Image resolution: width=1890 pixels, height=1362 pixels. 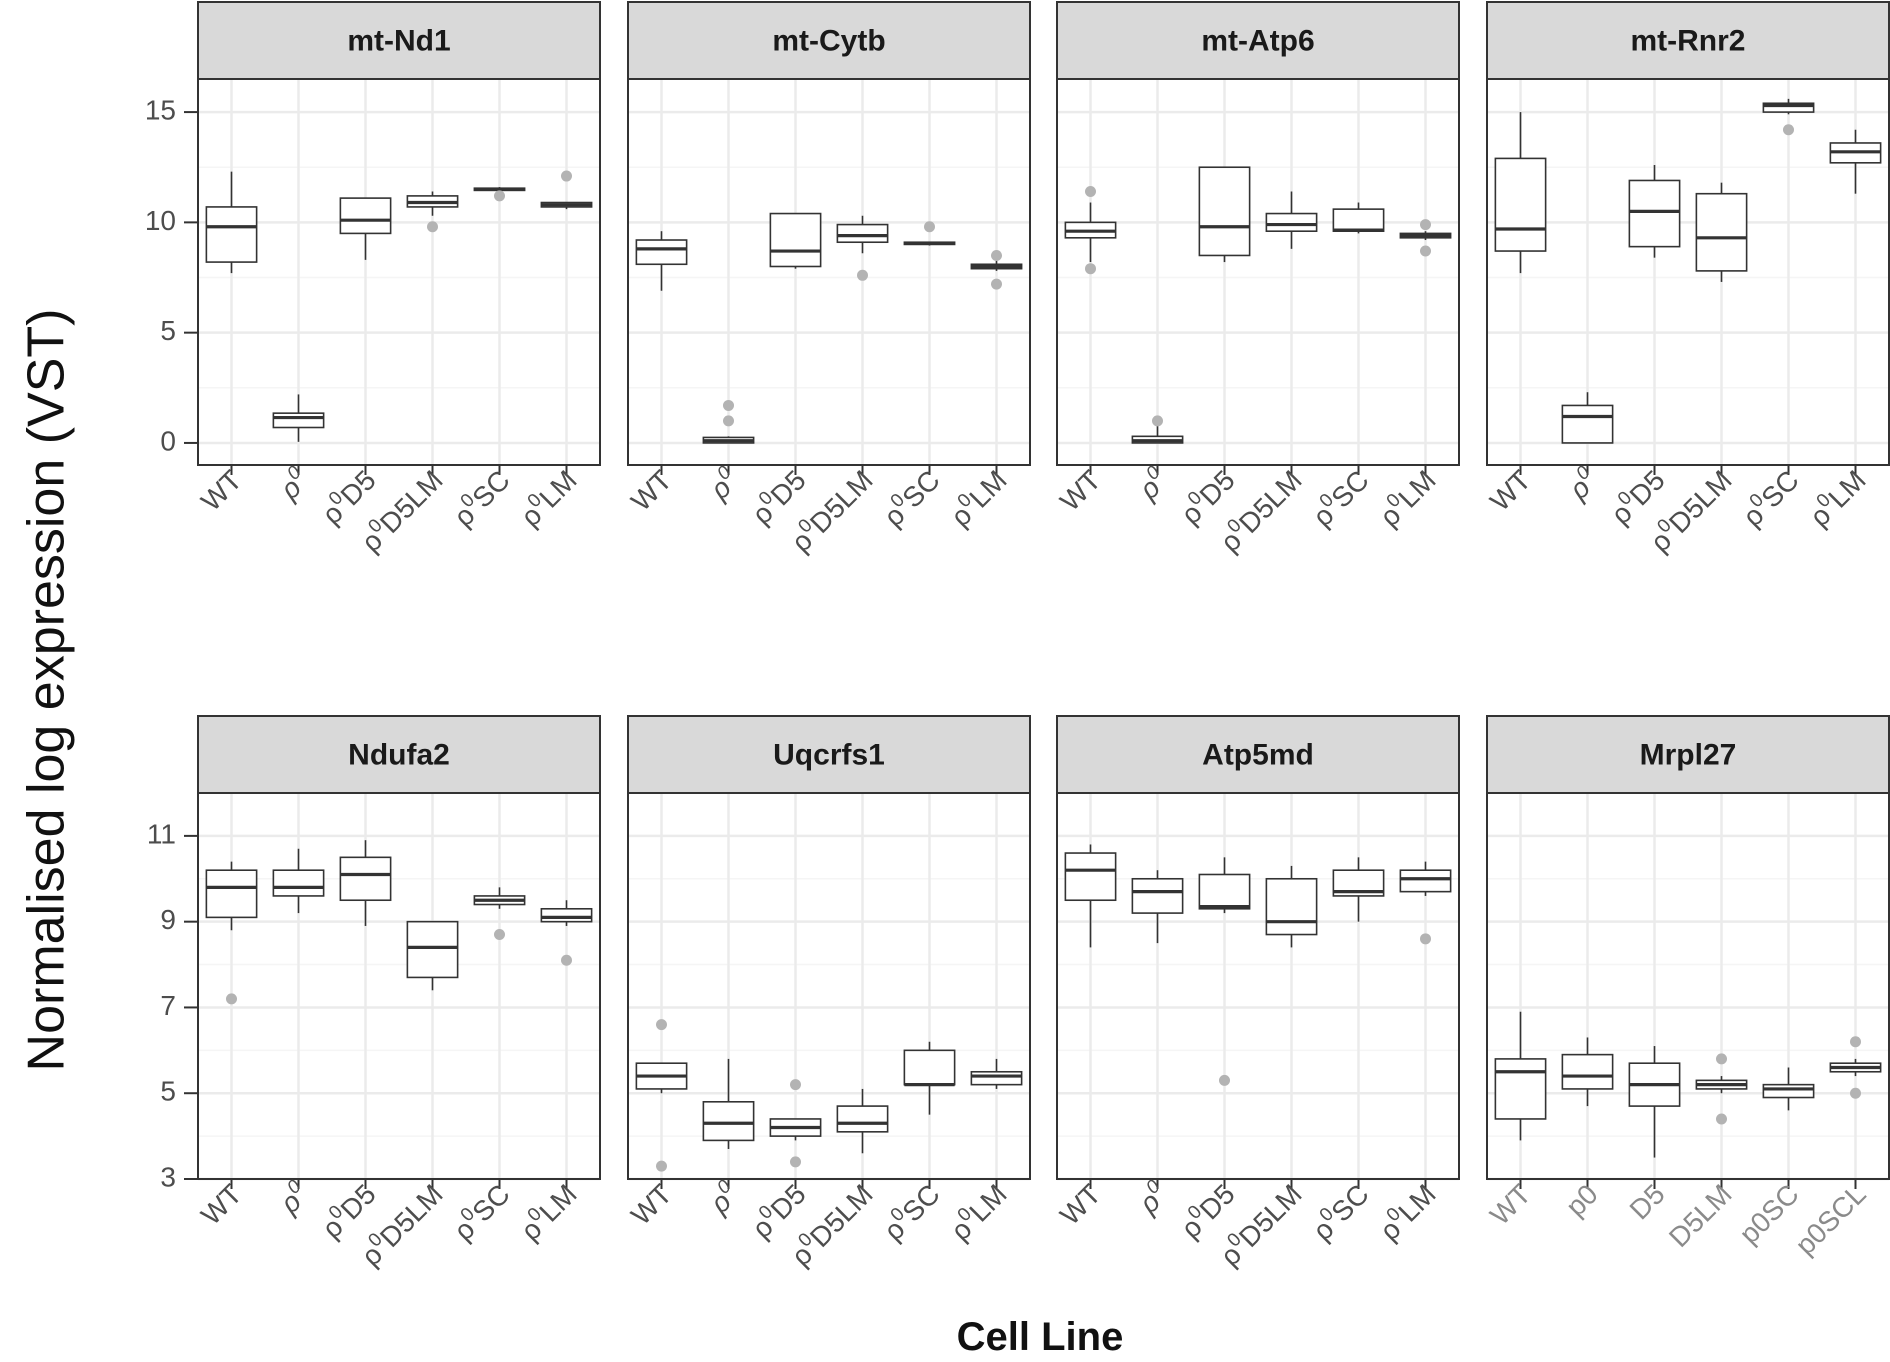 I want to click on facet-strip-title: mt-Rnr2, so click(x=1687, y=40).